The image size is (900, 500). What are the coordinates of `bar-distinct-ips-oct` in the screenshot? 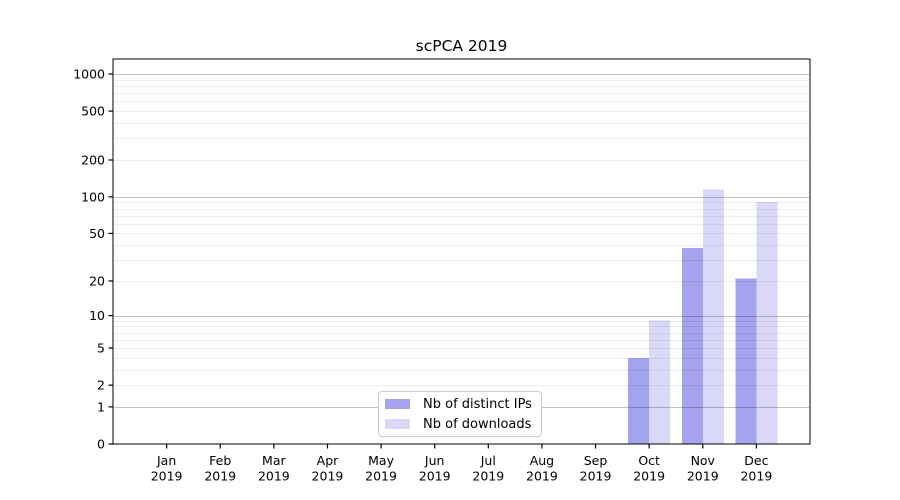 It's located at (639, 400).